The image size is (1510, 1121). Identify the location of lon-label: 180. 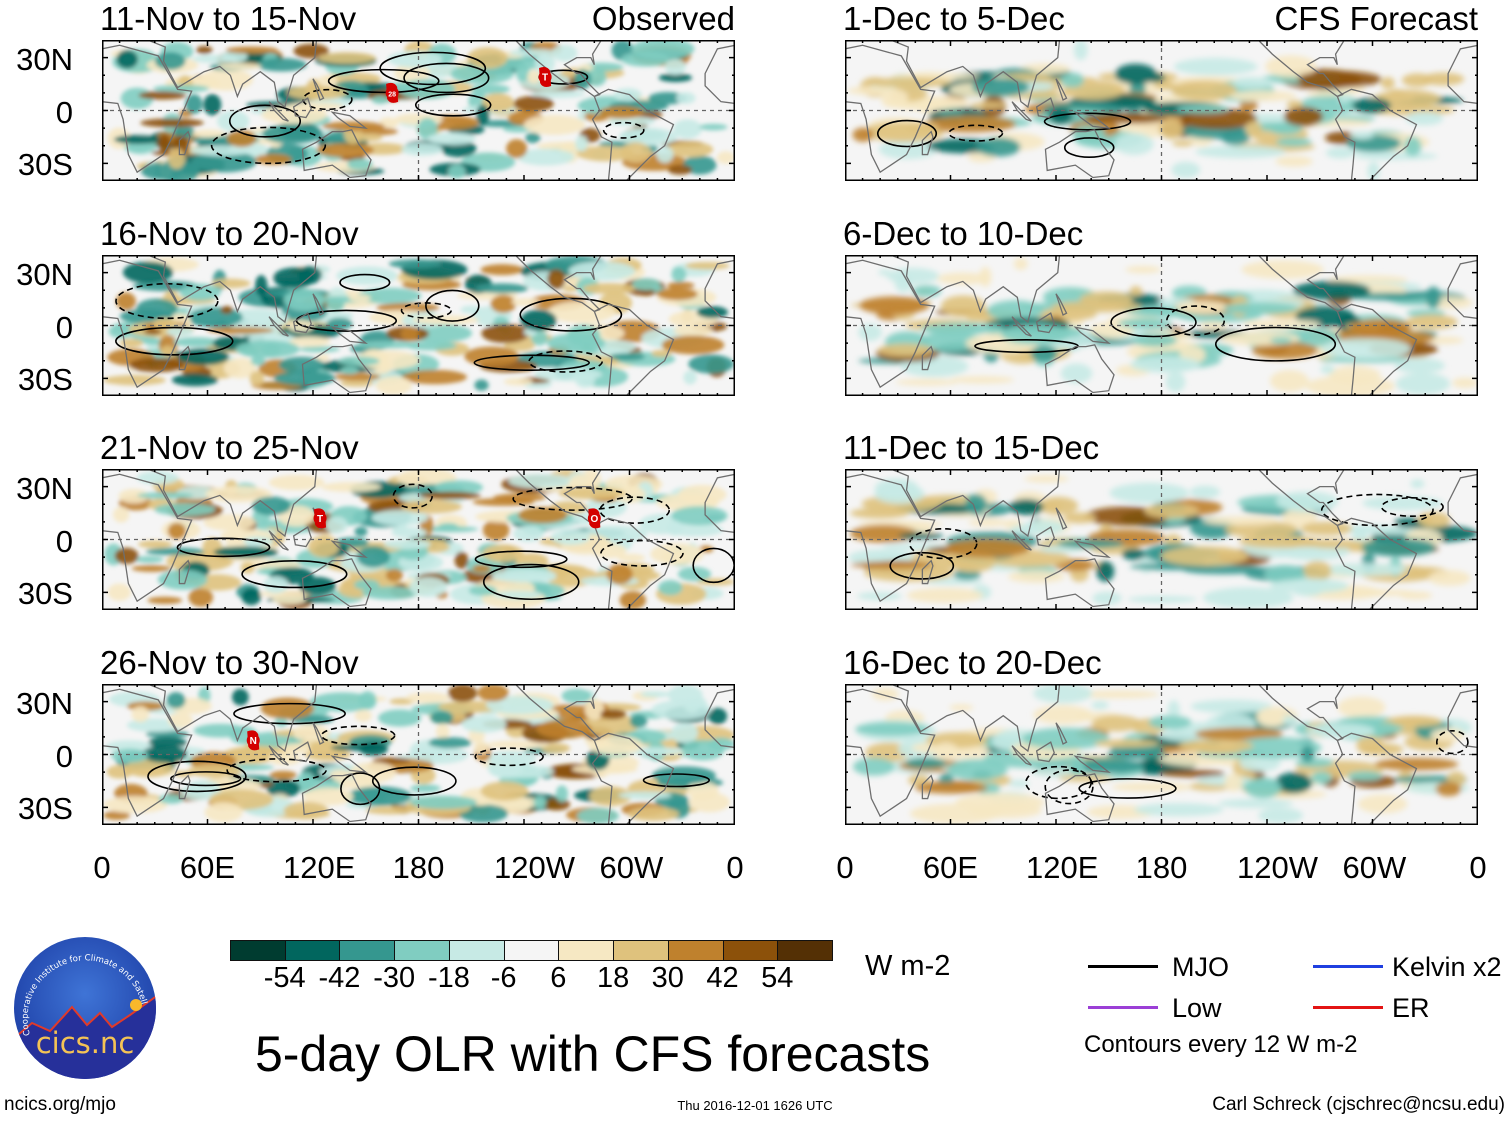
(418, 867).